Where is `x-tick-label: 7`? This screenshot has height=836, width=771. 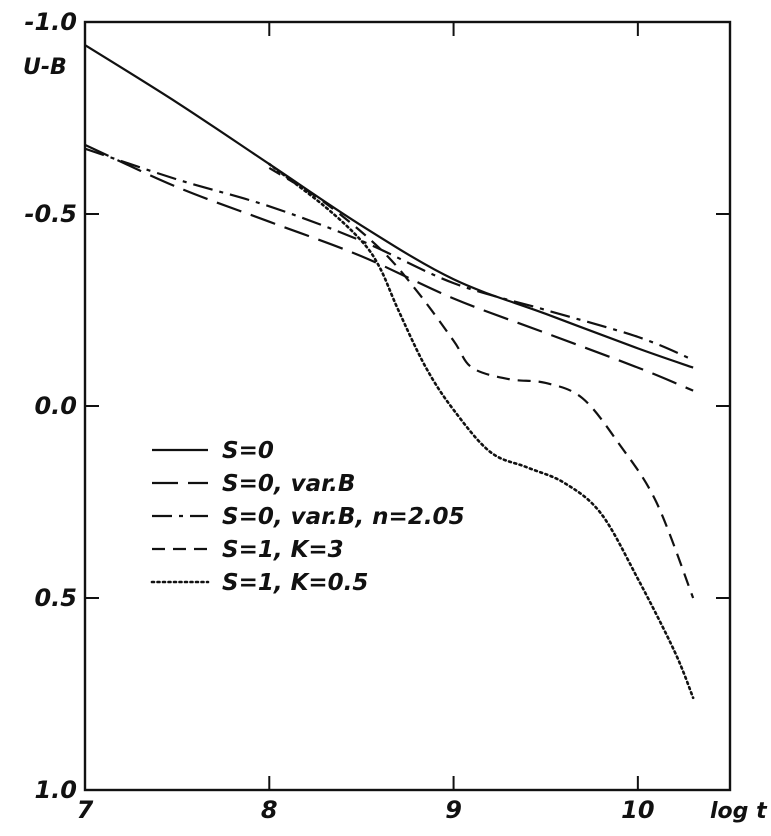
x-tick-label: 7 is located at coordinates (85, 810).